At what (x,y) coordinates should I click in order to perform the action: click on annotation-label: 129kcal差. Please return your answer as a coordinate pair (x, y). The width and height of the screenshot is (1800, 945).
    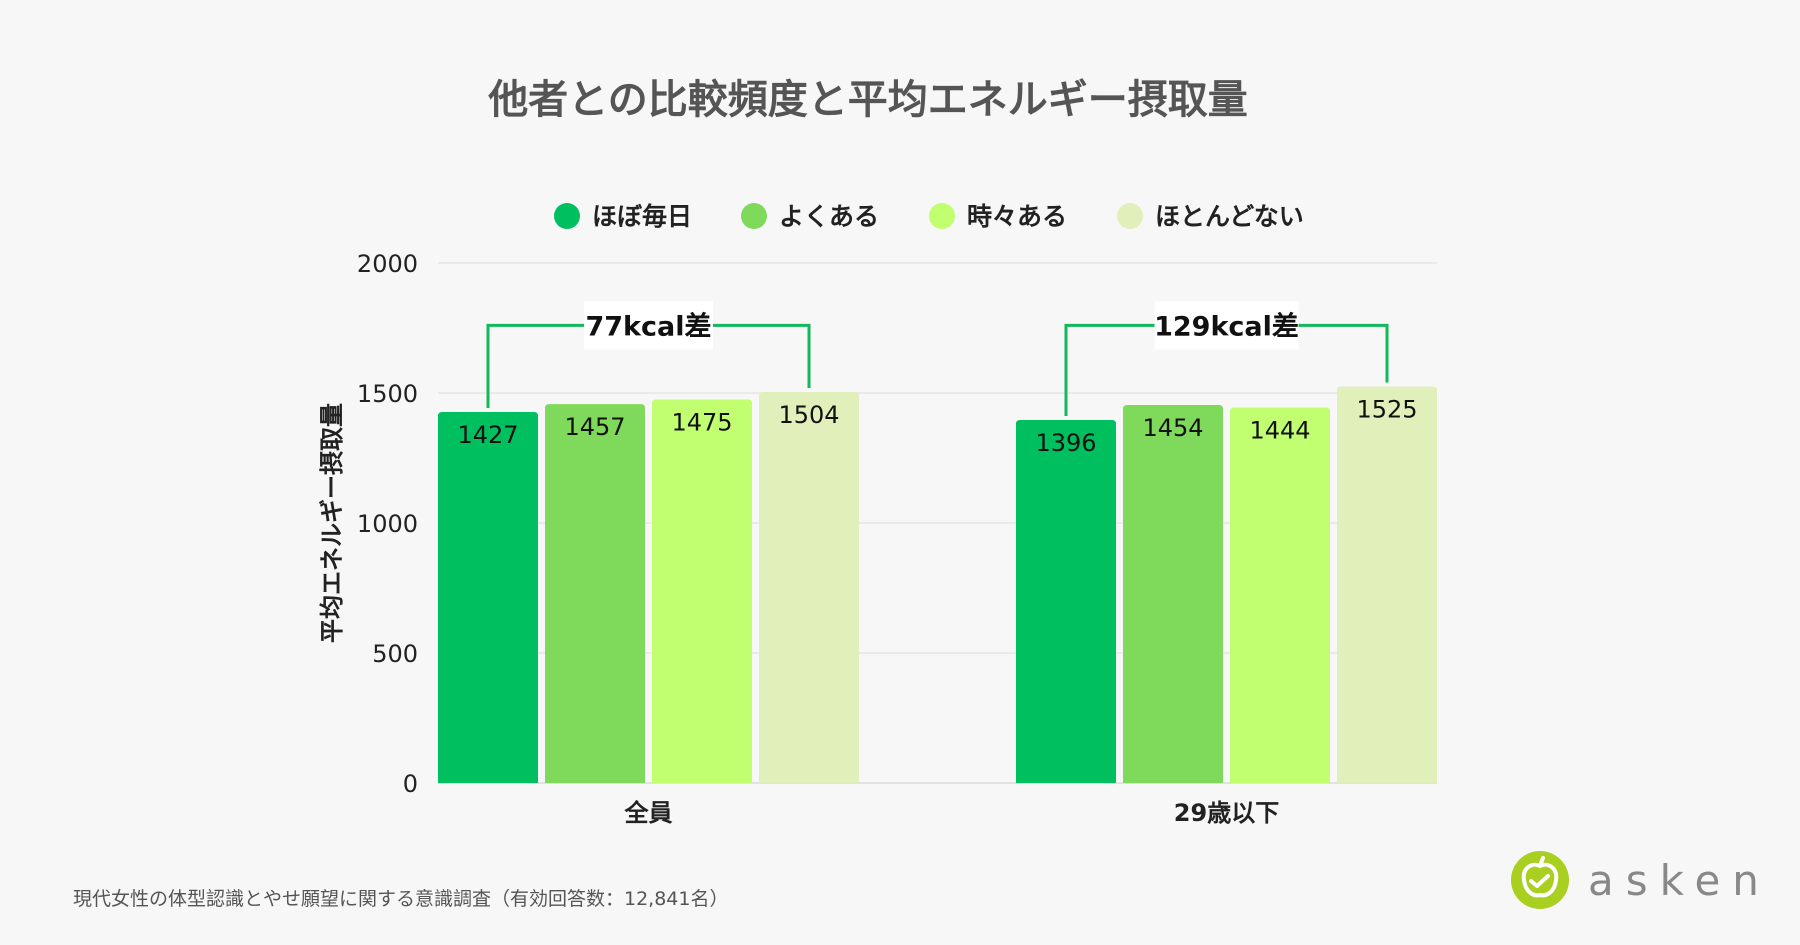
    Looking at the image, I should click on (1226, 326).